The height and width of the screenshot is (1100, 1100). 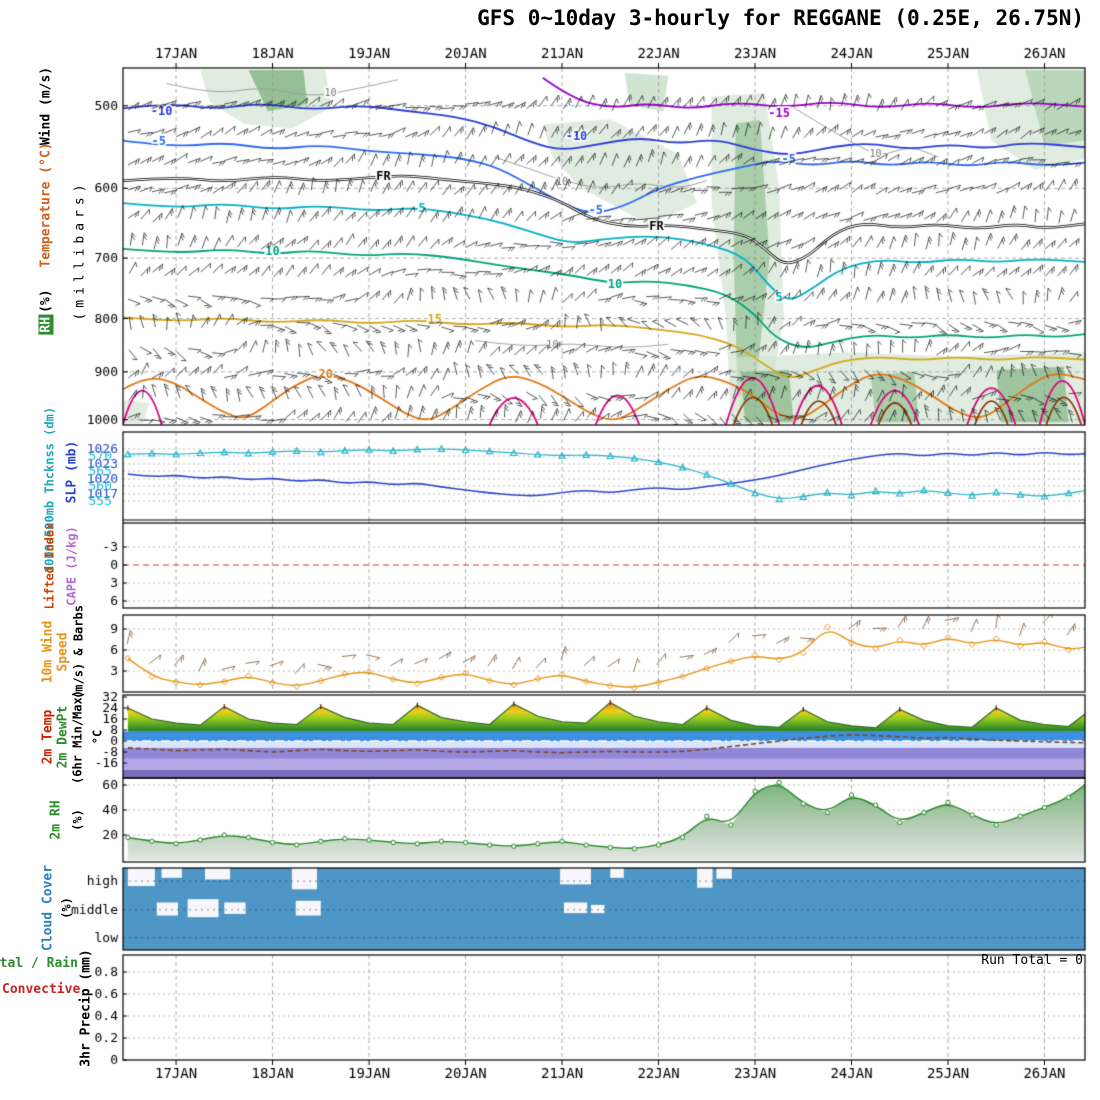 I want to click on wind-axis-label: Wind (m/s), so click(x=46, y=106).